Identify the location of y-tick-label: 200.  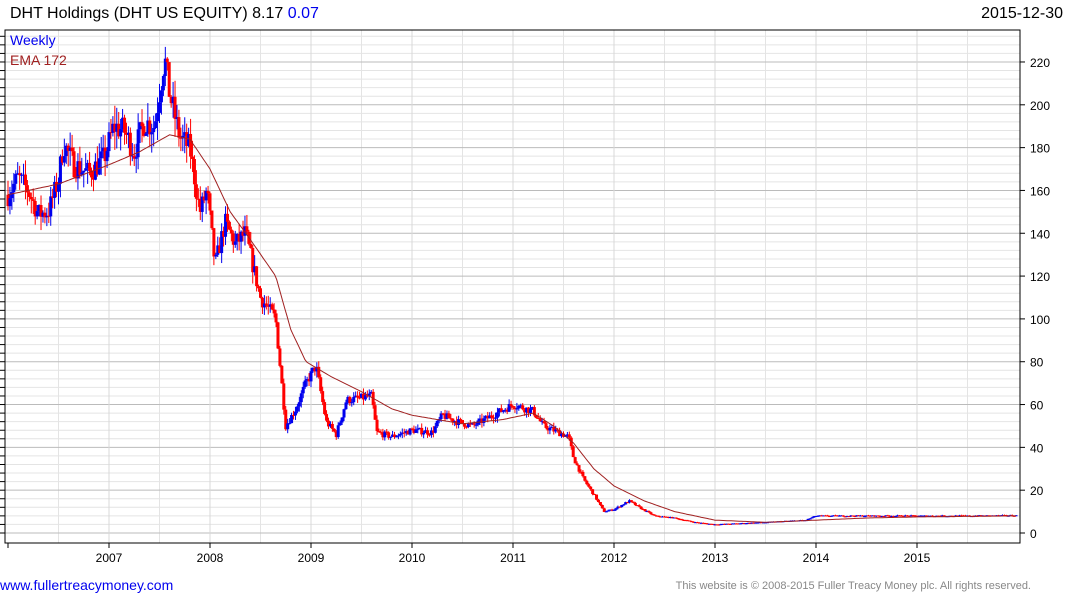
(1040, 106).